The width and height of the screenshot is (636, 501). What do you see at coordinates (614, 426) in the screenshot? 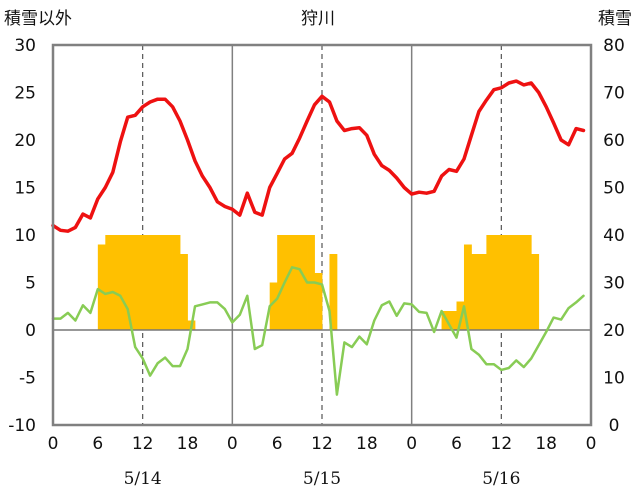
I see `right-y-tick-label: 0` at bounding box center [614, 426].